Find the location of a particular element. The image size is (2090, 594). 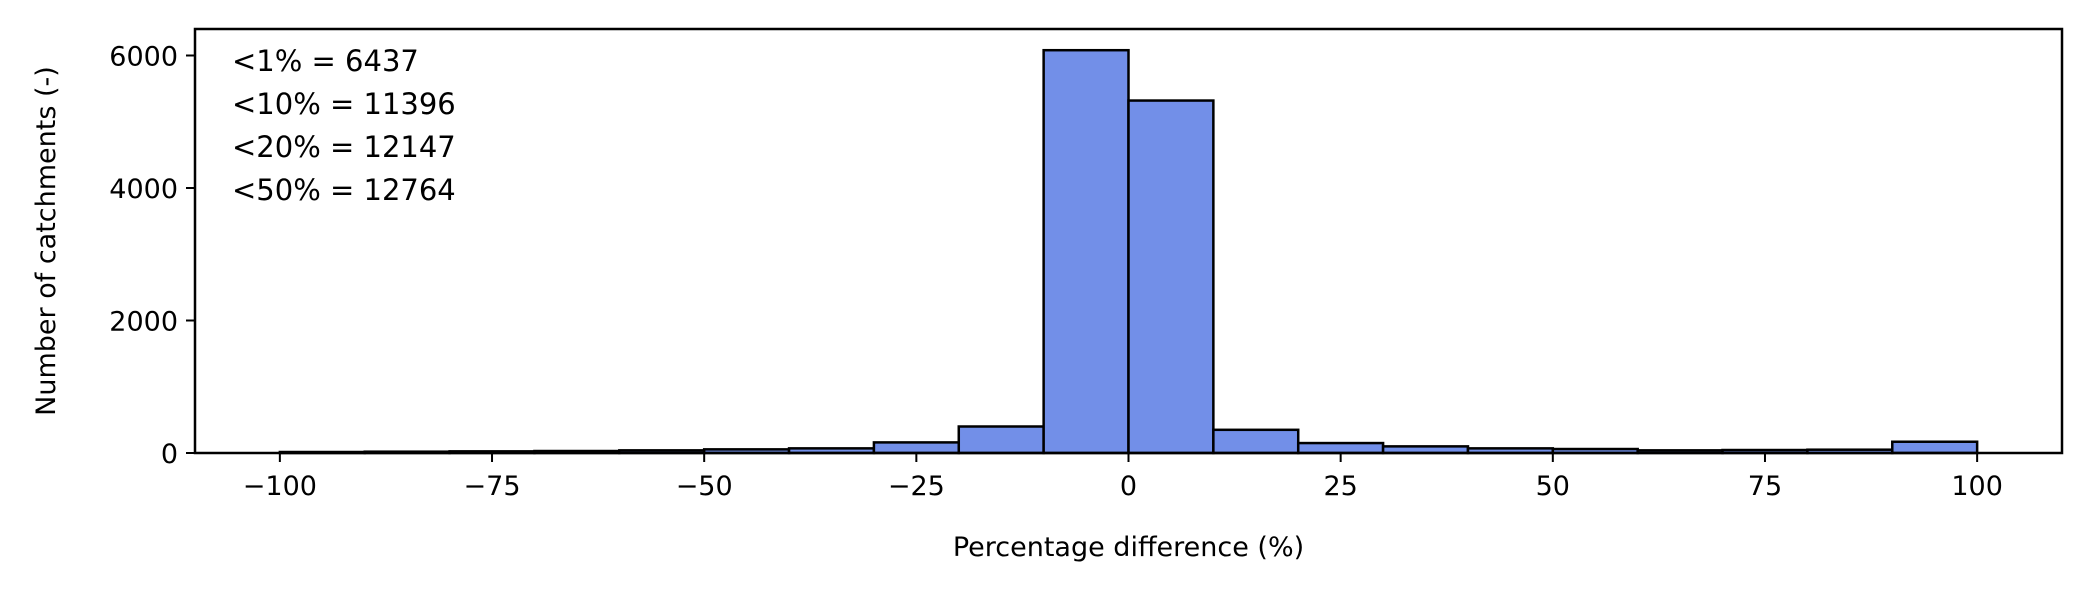

y-tick-label: 4000 is located at coordinates (143, 189).